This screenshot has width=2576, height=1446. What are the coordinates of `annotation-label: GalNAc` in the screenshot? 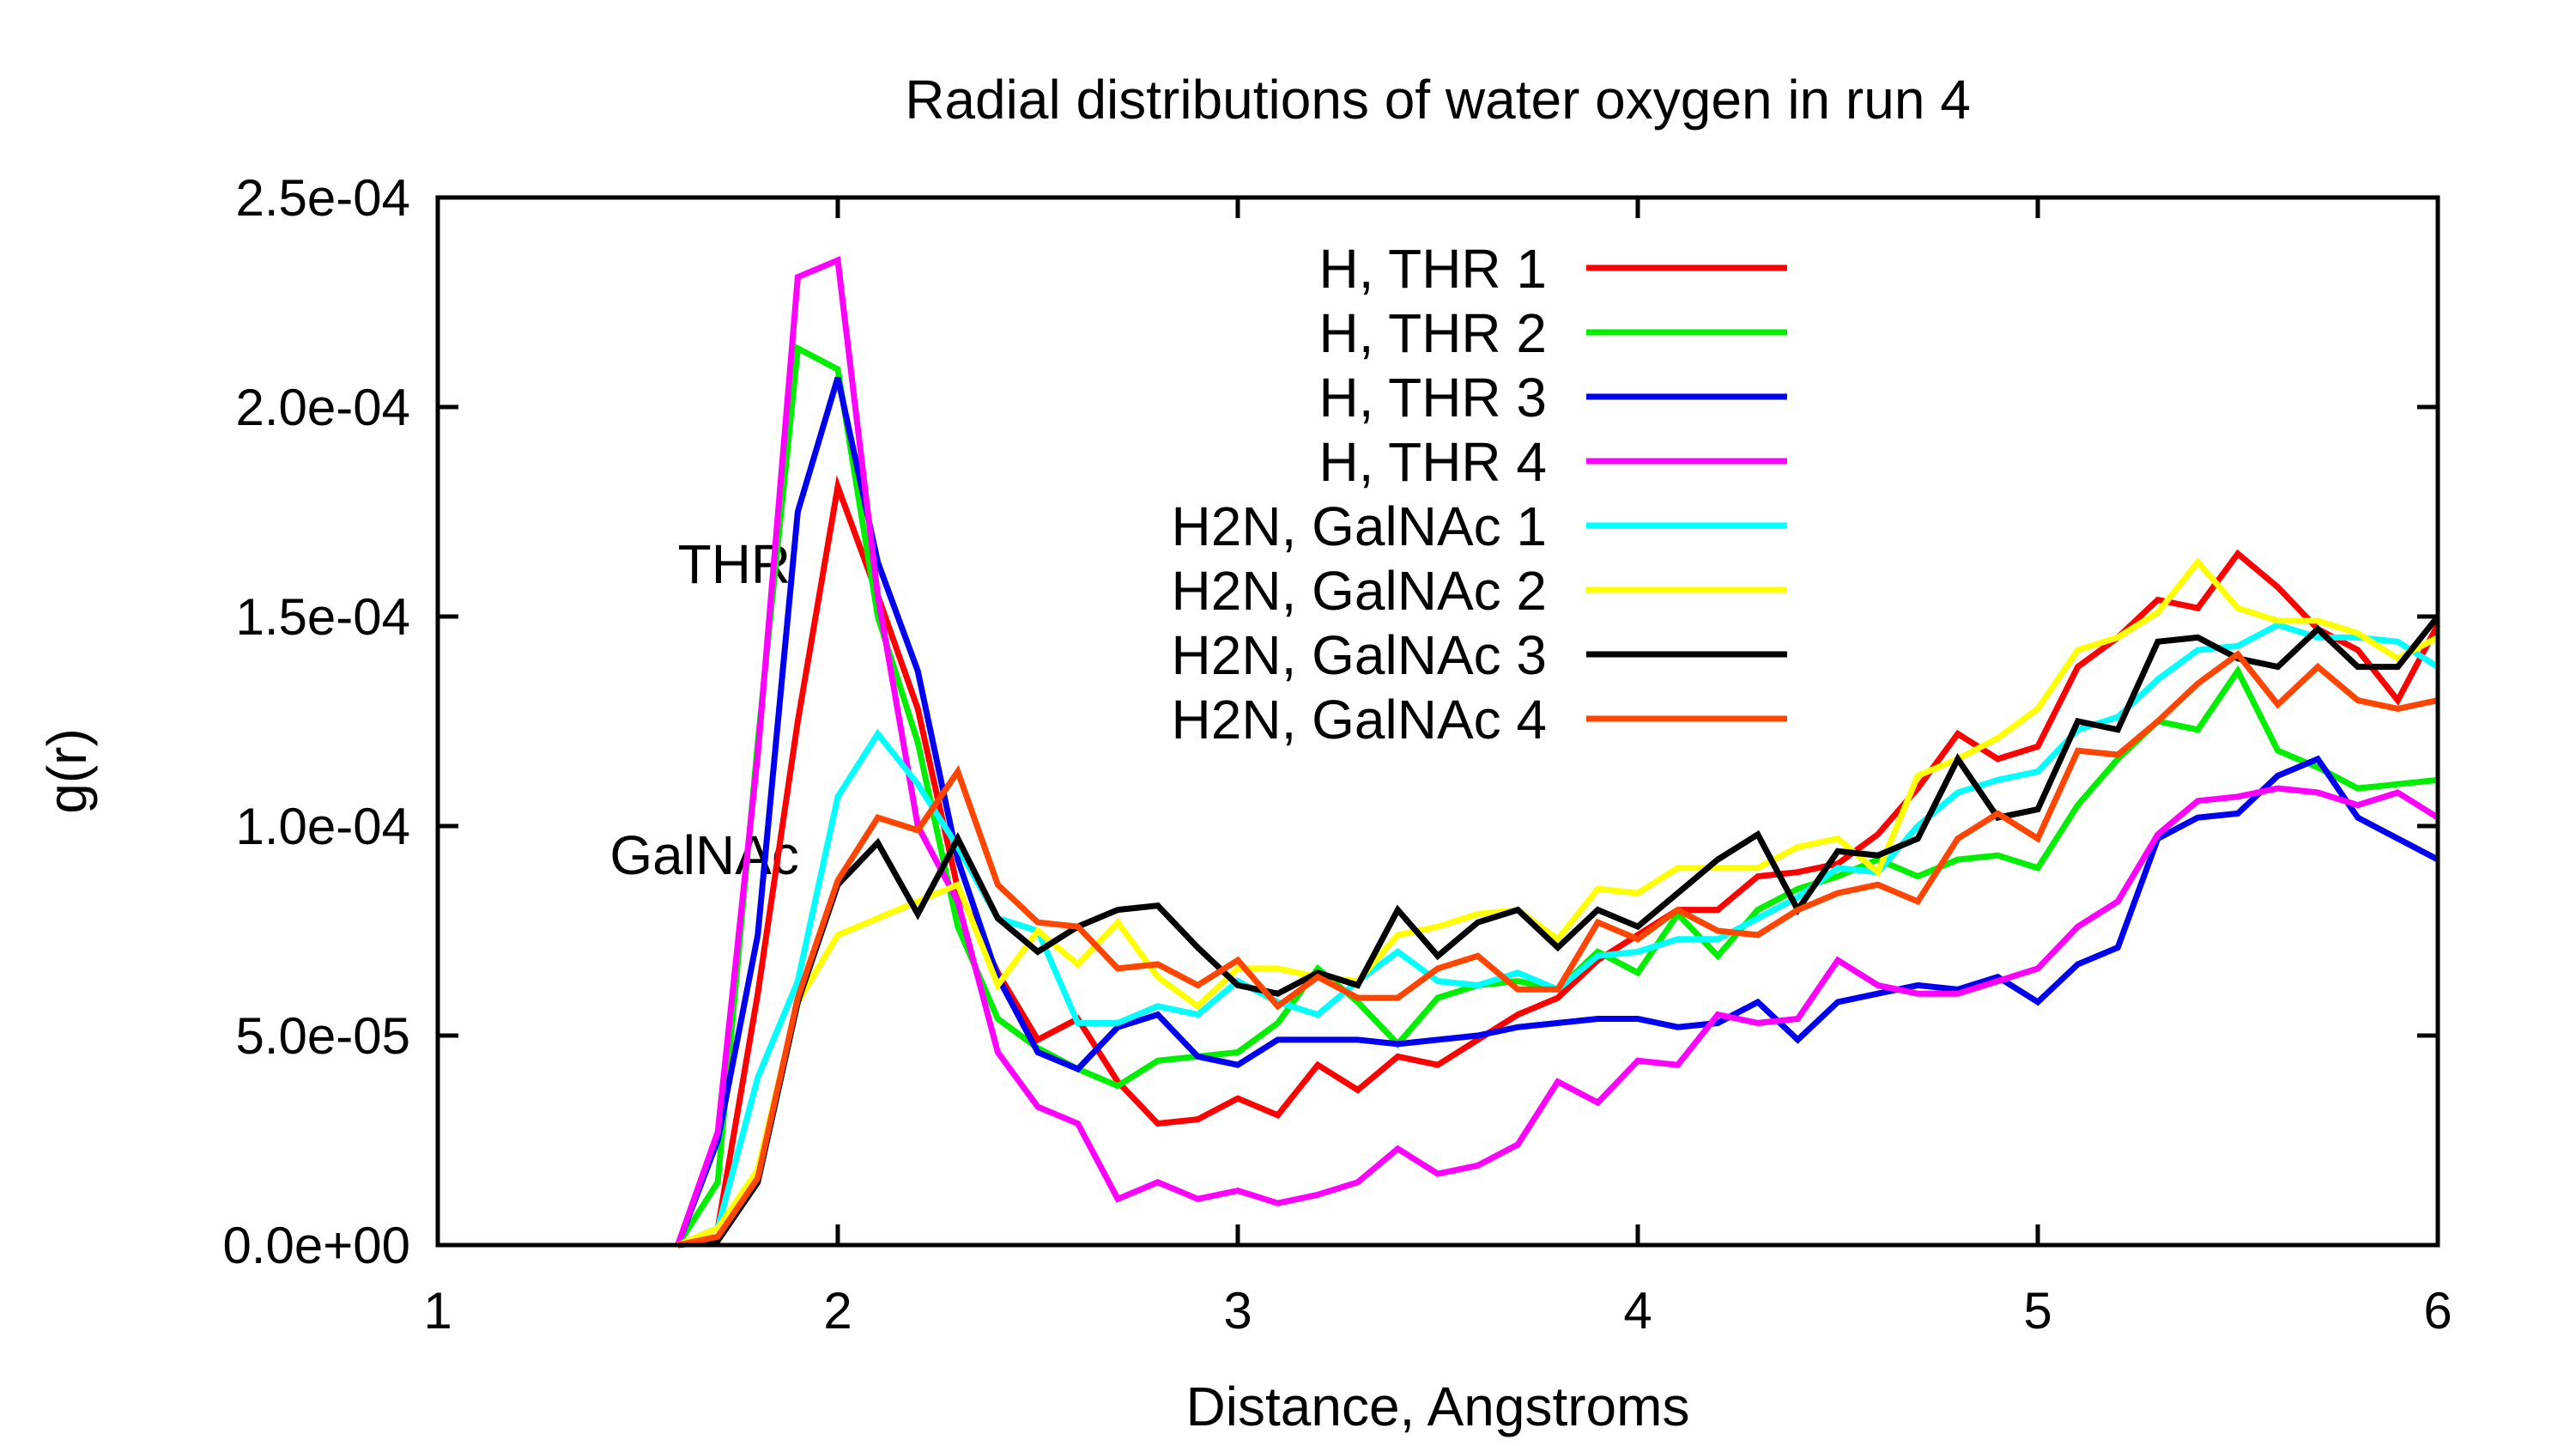 It's located at (704, 855).